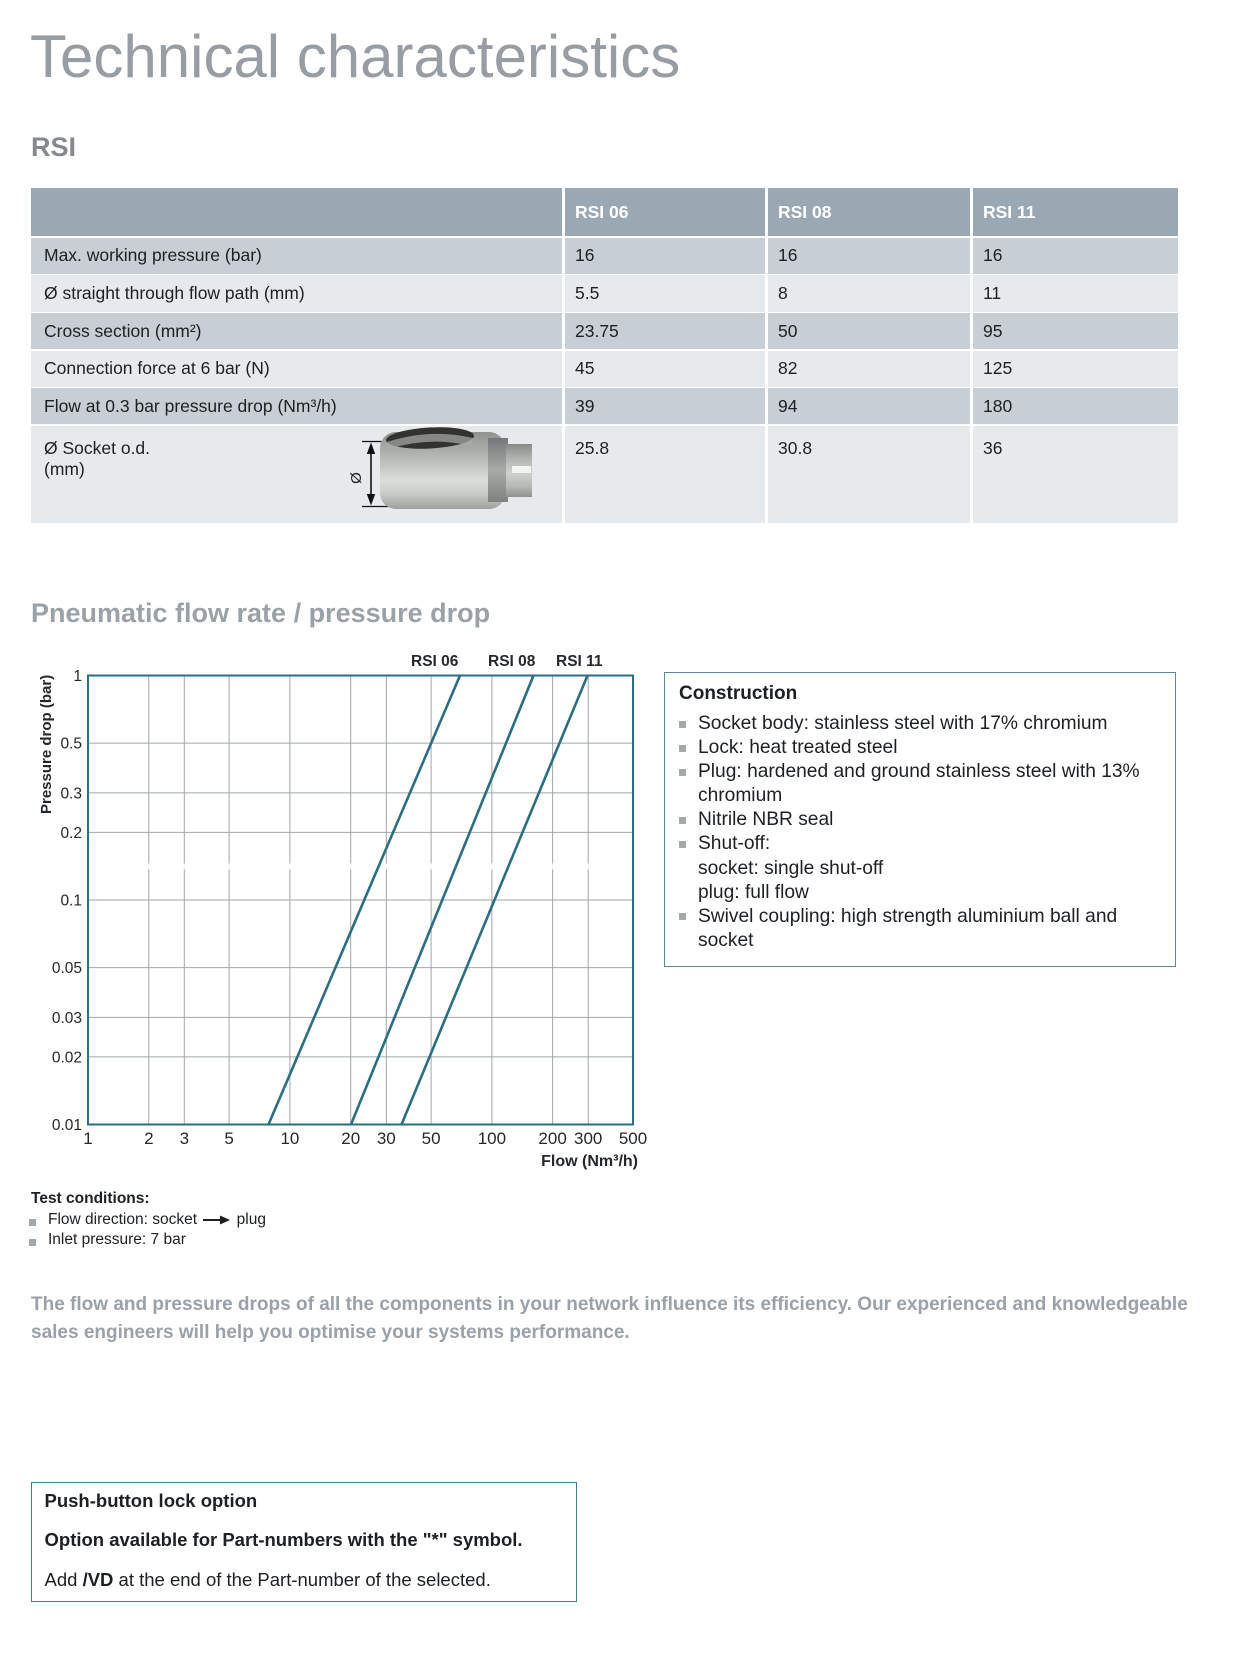 This screenshot has width=1233, height=1672. Describe the element at coordinates (71, 901) in the screenshot. I see `svg-text: 0.1` at that location.